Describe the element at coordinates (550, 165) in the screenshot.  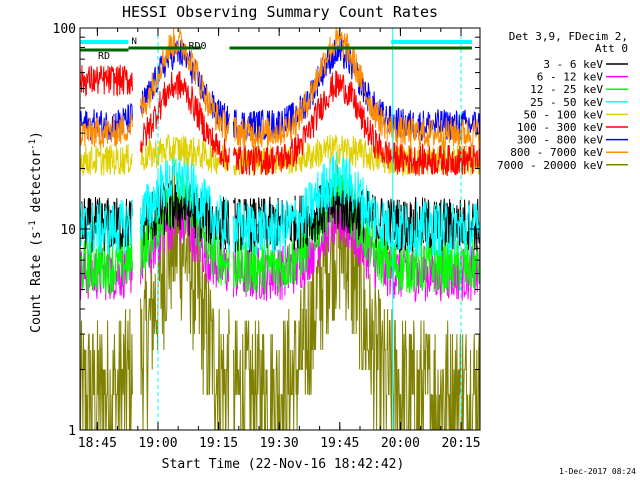
I see `legend-entry-label: 7000 - 20000 keV` at that location.